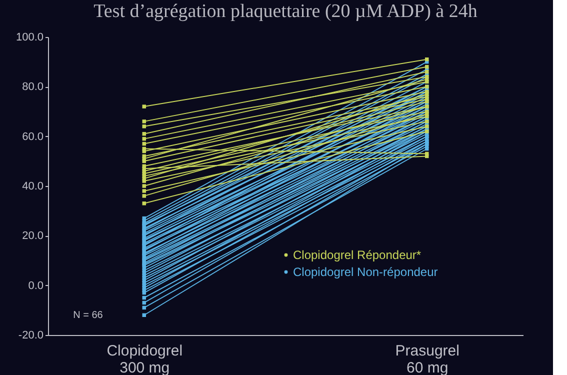 This screenshot has height=375, width=567. What do you see at coordinates (33, 136) in the screenshot?
I see `y-tick-label: 60.0` at bounding box center [33, 136].